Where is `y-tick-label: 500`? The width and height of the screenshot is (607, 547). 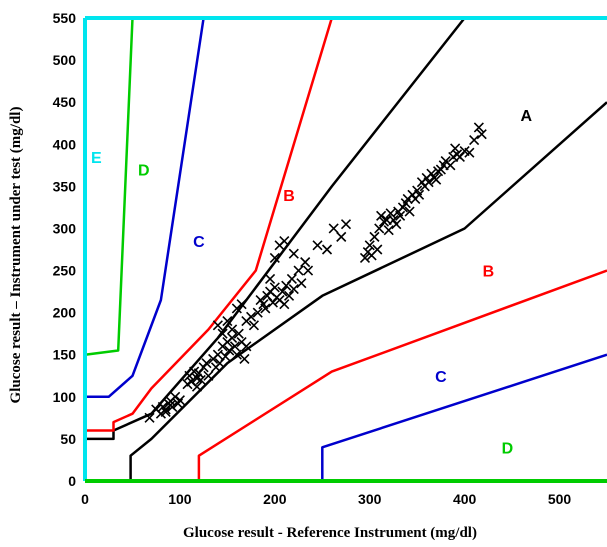
y-tick-label: 500 is located at coordinates (65, 60).